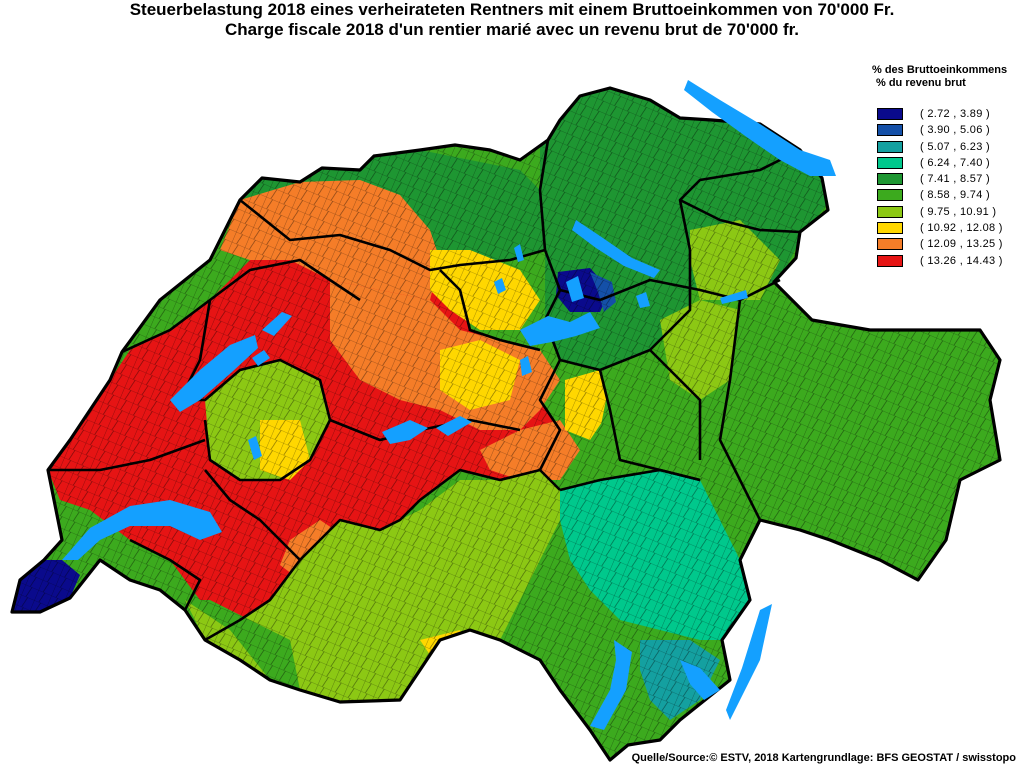 The image size is (1024, 768). I want to click on legend-item: ( 9.75 , 10.91 ), so click(947, 213).